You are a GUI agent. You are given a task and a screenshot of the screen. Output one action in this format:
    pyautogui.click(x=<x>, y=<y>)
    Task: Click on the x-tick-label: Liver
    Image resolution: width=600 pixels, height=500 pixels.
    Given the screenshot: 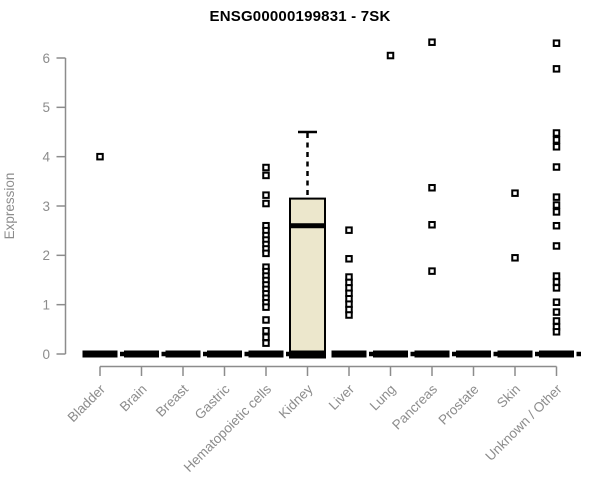 What is the action you would take?
    pyautogui.click(x=342, y=397)
    